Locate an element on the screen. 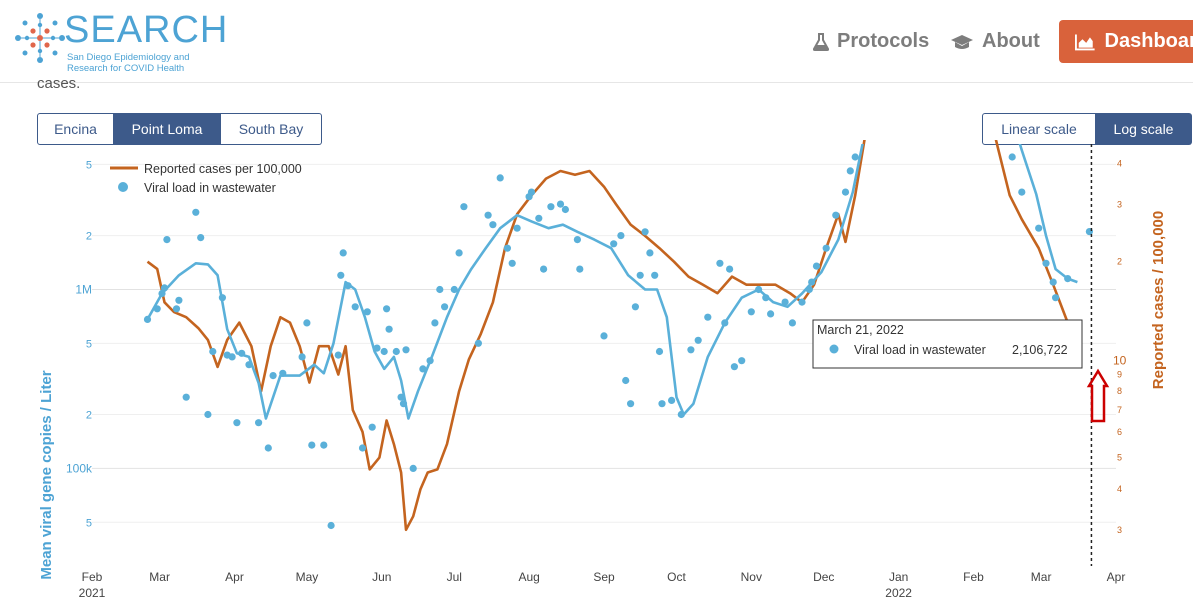 The image size is (1193, 610). area-chart-icon is located at coordinates (1085, 42).